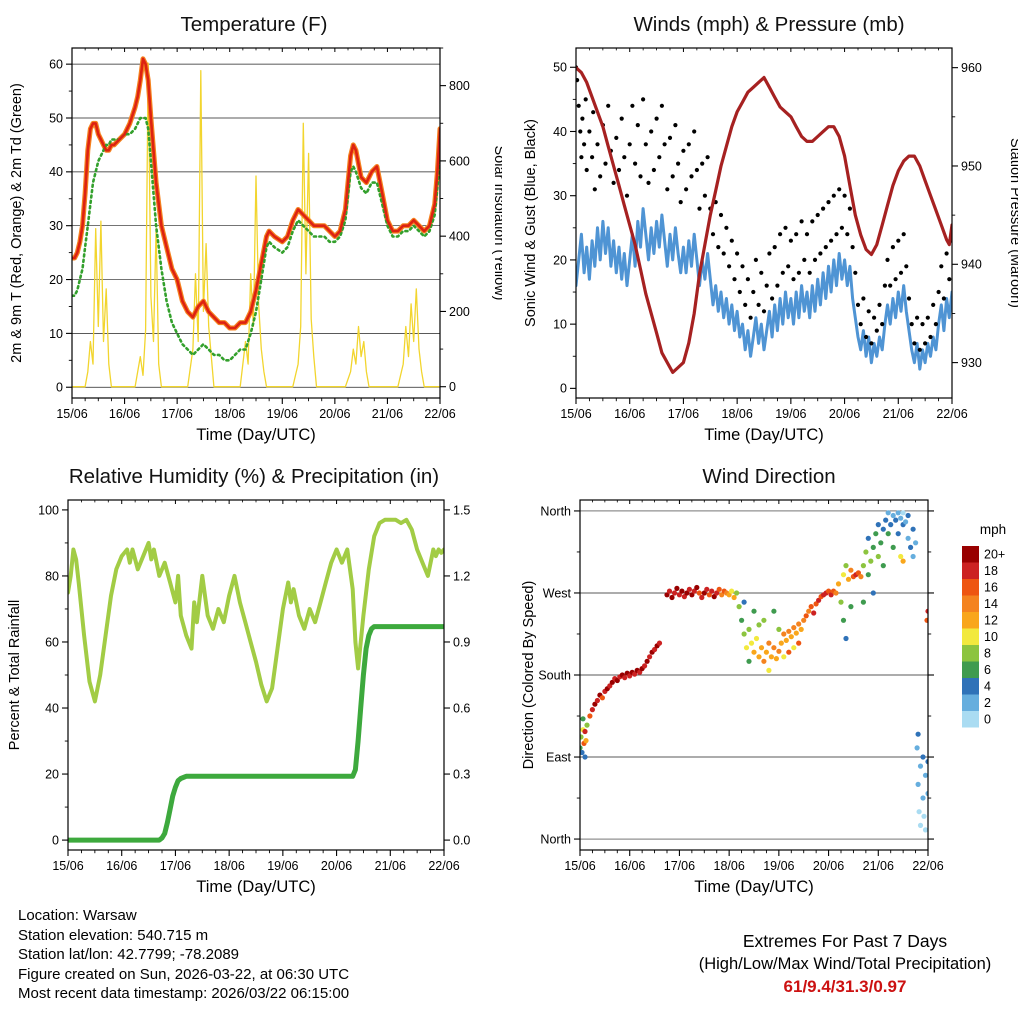 This screenshot has height=1024, width=1024. I want to click on svg-text: 12, so click(991, 621).